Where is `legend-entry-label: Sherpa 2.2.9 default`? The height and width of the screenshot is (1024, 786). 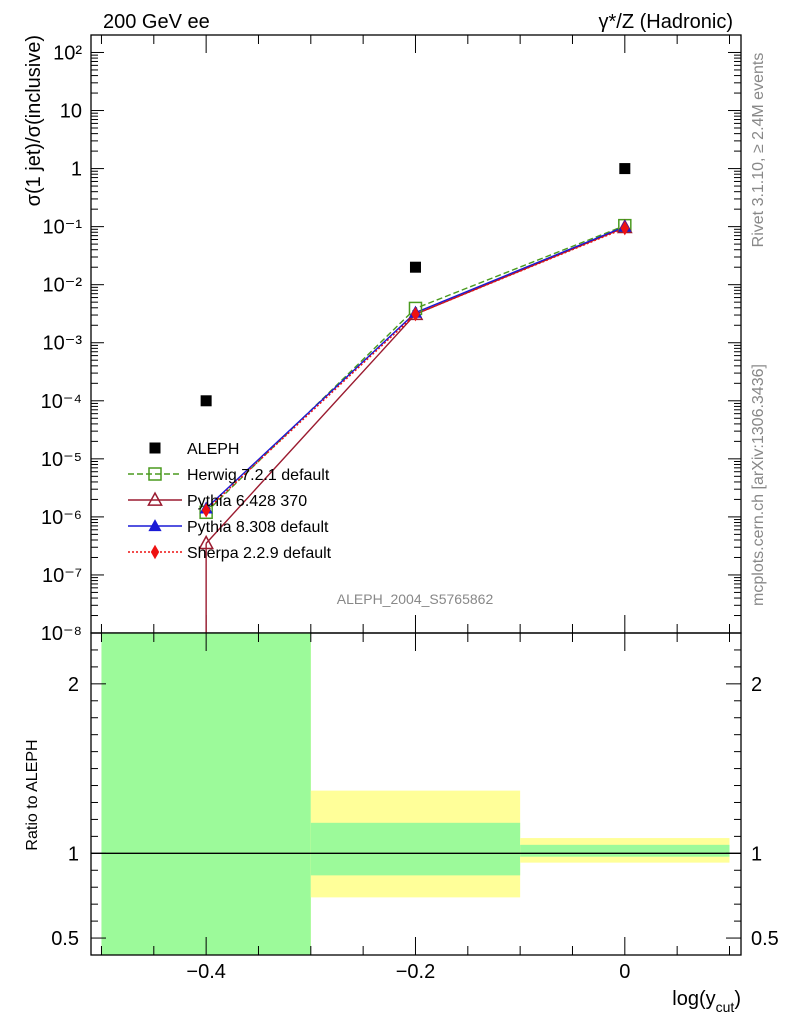
legend-entry-label: Sherpa 2.2.9 default is located at coordinates (259, 553).